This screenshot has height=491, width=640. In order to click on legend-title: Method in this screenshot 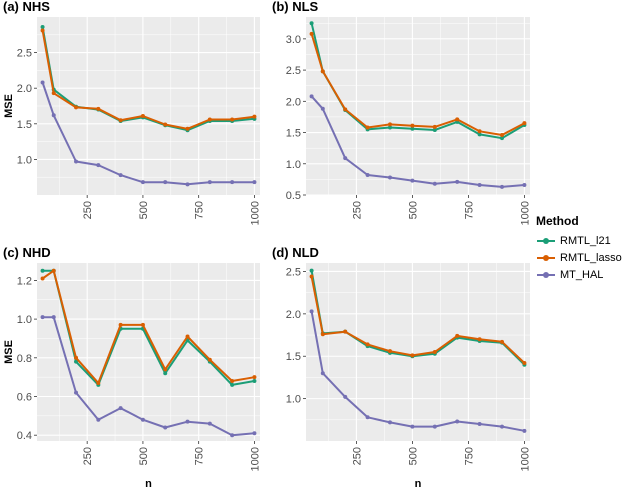, I will do `click(557, 221)`.